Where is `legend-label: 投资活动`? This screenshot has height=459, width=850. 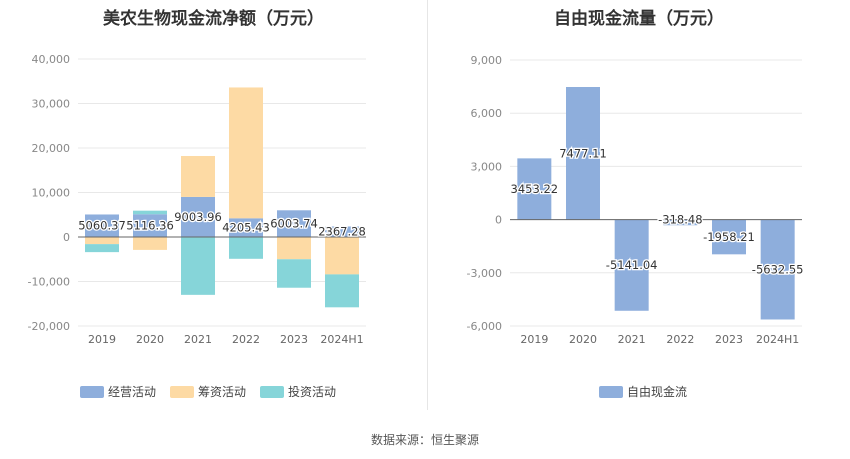
legend-label: 投资活动 is located at coordinates (312, 392).